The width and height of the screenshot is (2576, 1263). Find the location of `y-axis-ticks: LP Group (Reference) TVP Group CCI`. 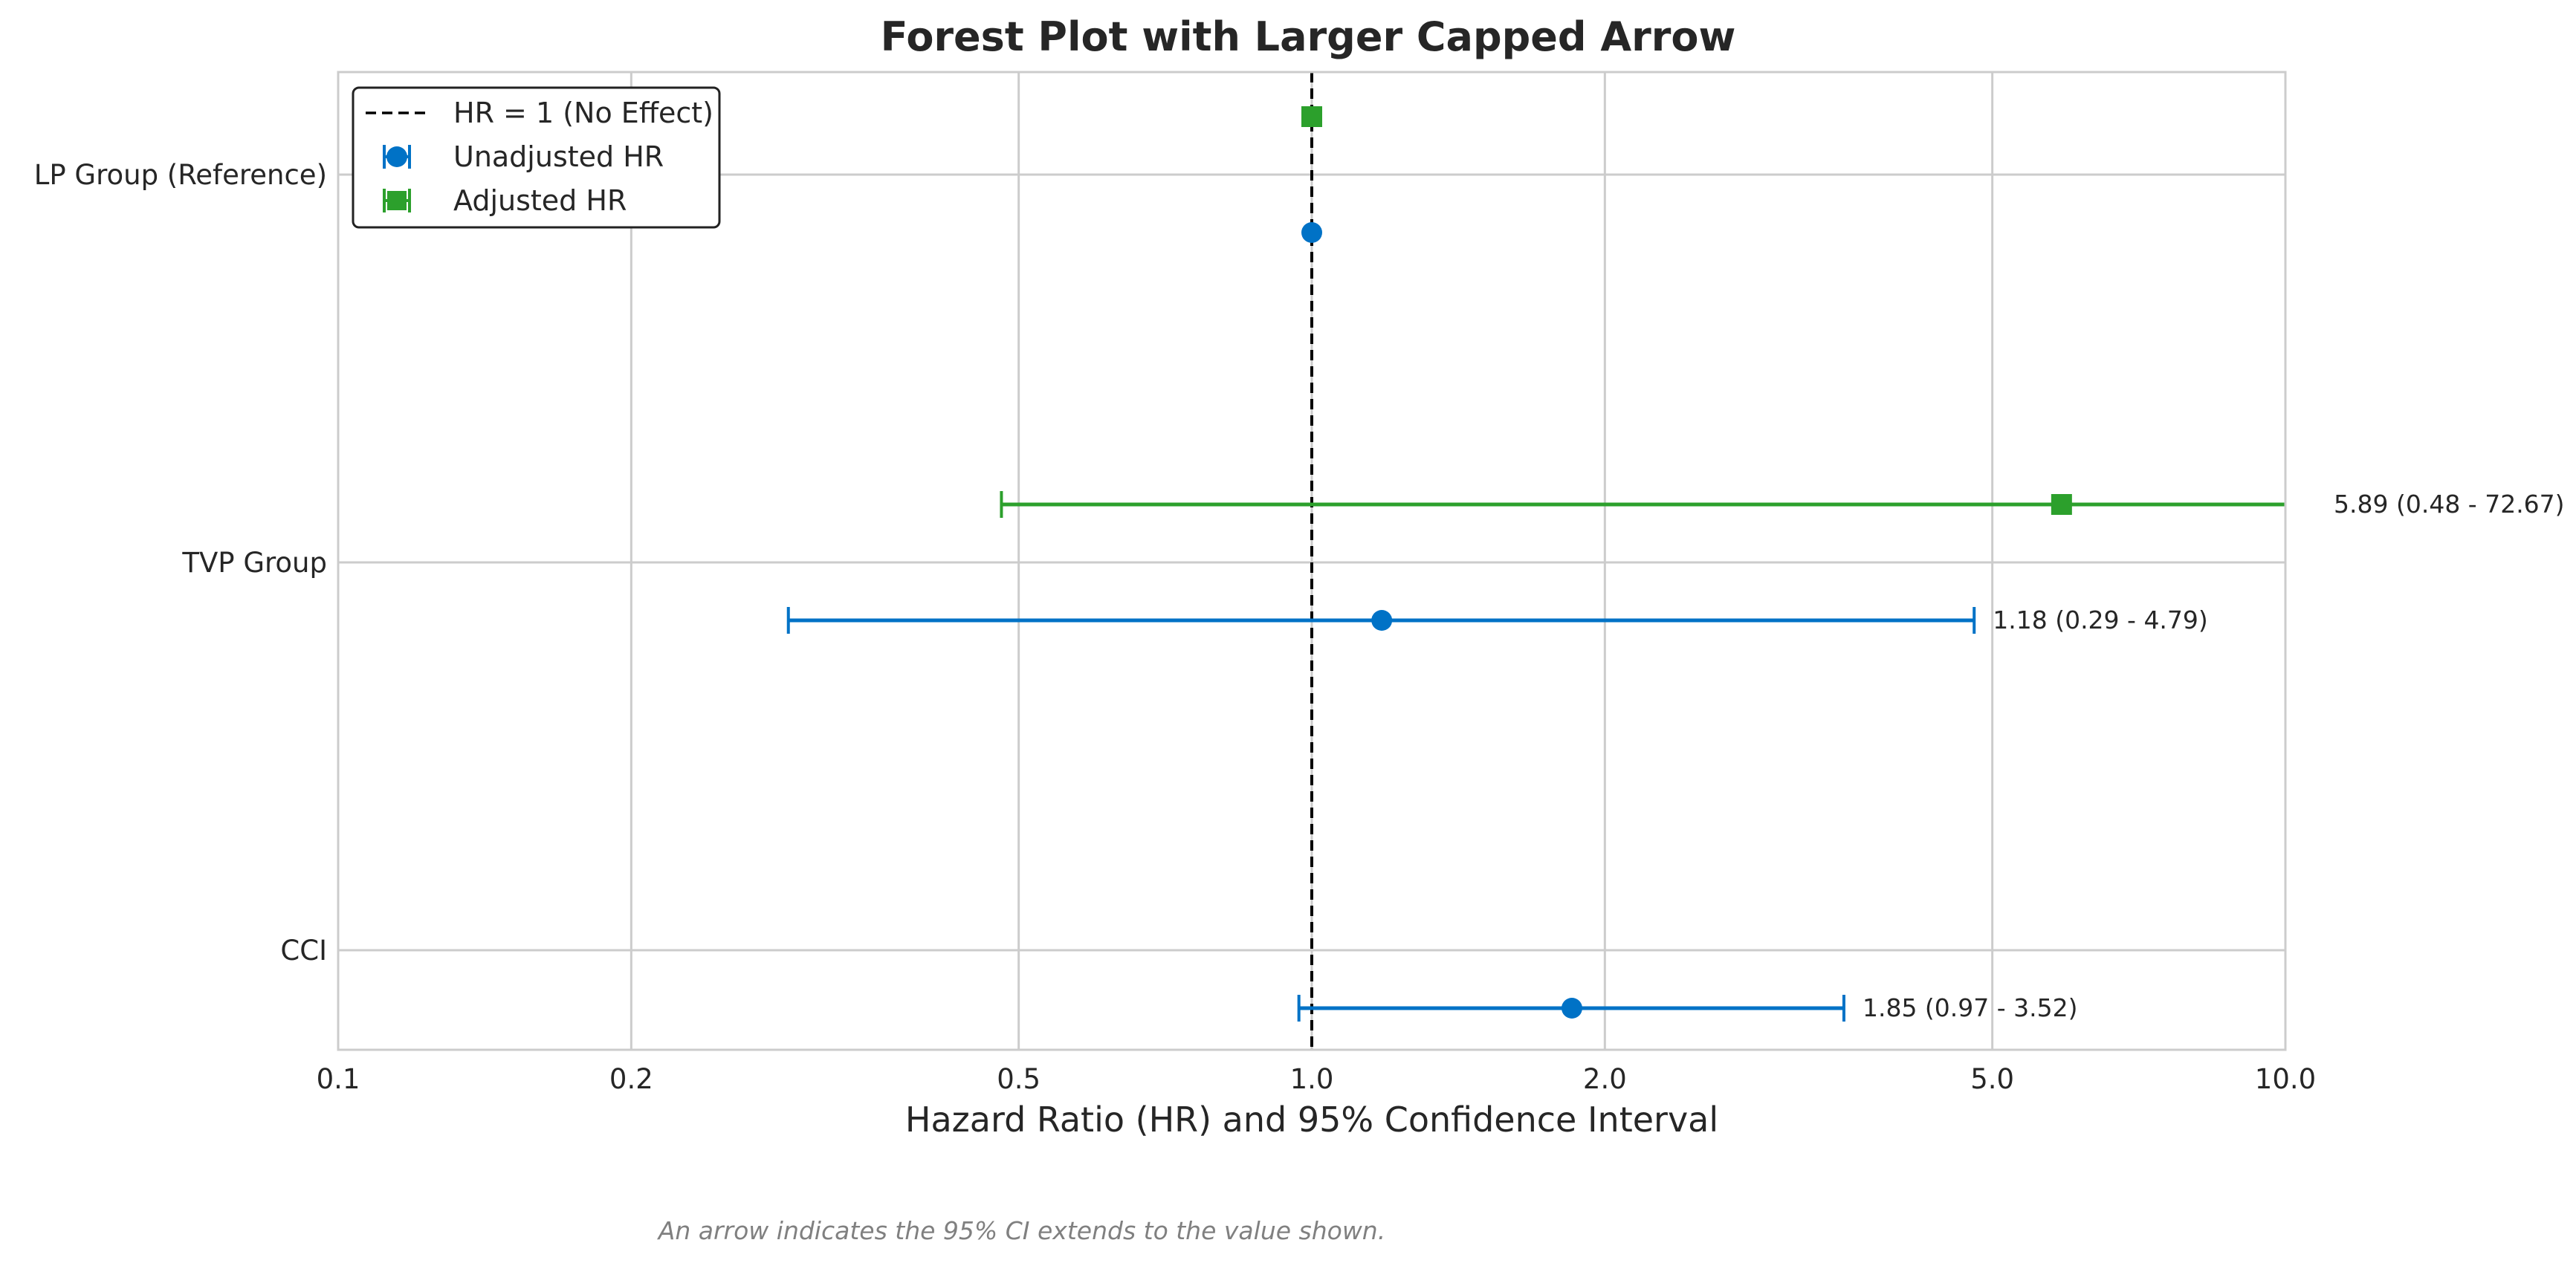

y-axis-ticks: LP Group (Reference) TVP Group CCI is located at coordinates (181, 563).